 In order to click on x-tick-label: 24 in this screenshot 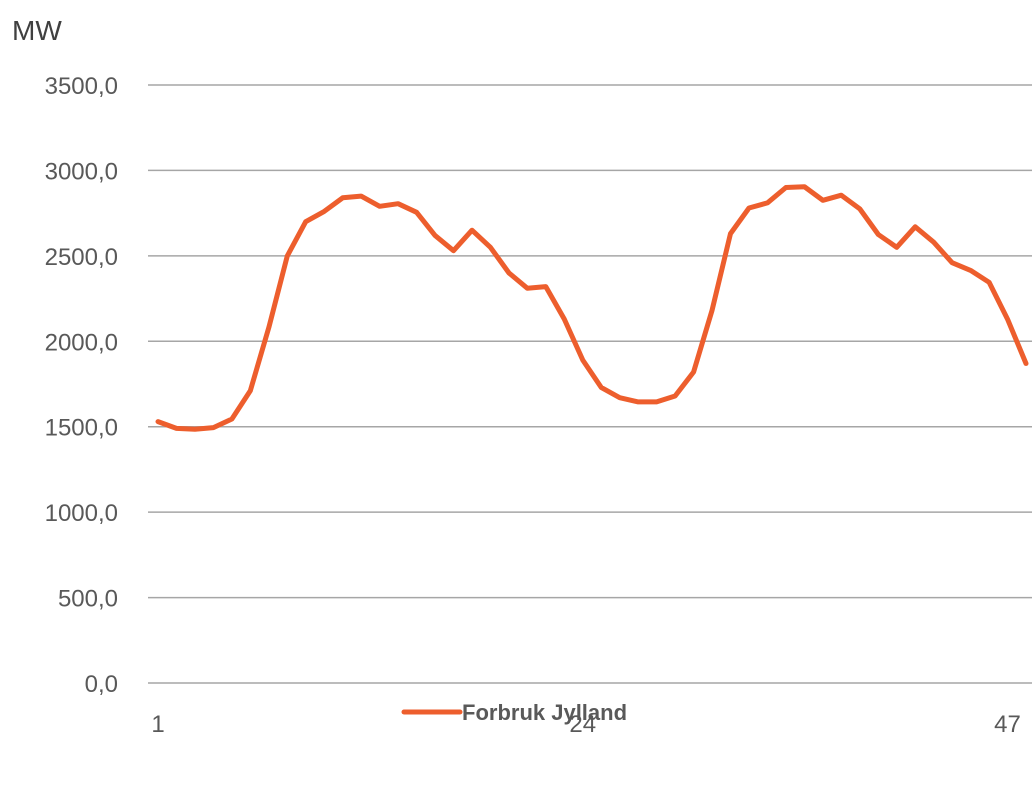, I will do `click(582, 724)`.